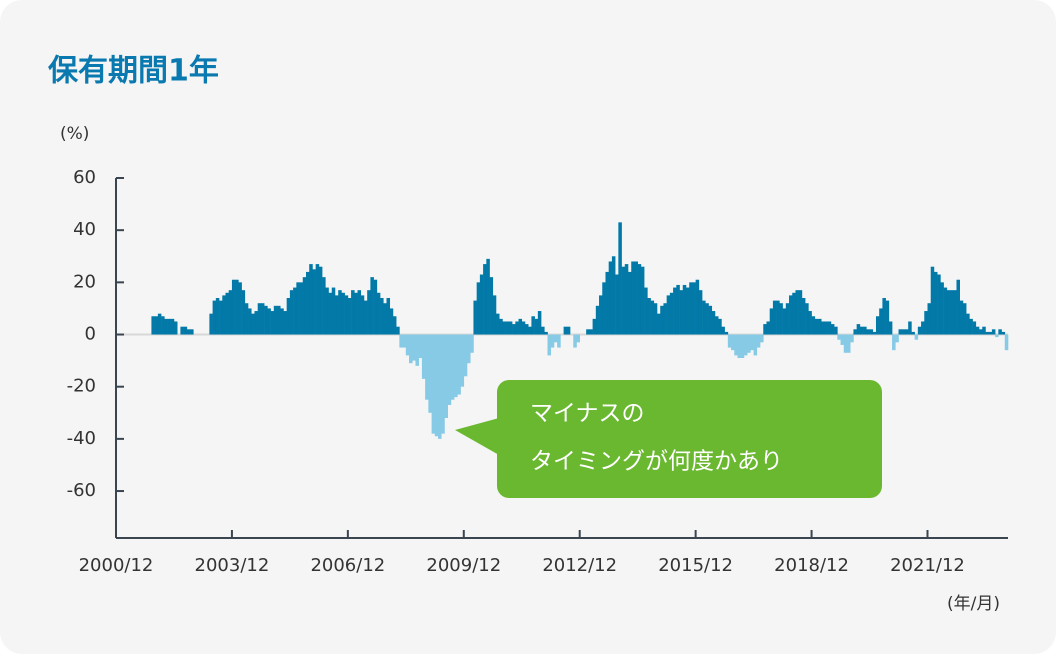 The width and height of the screenshot is (1056, 658). Describe the element at coordinates (116, 565) in the screenshot. I see `x-tick-label: 2000/12` at that location.